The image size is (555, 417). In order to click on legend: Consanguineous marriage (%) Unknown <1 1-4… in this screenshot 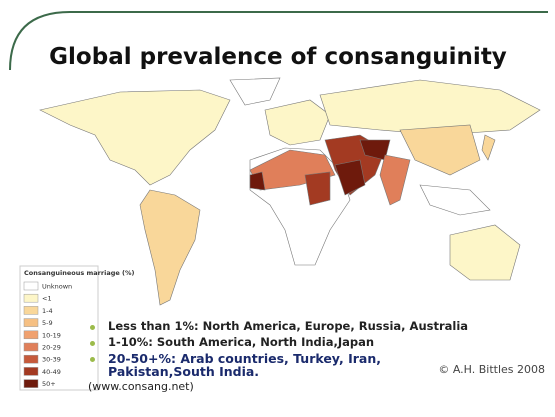, I will do `click(77, 328)`.